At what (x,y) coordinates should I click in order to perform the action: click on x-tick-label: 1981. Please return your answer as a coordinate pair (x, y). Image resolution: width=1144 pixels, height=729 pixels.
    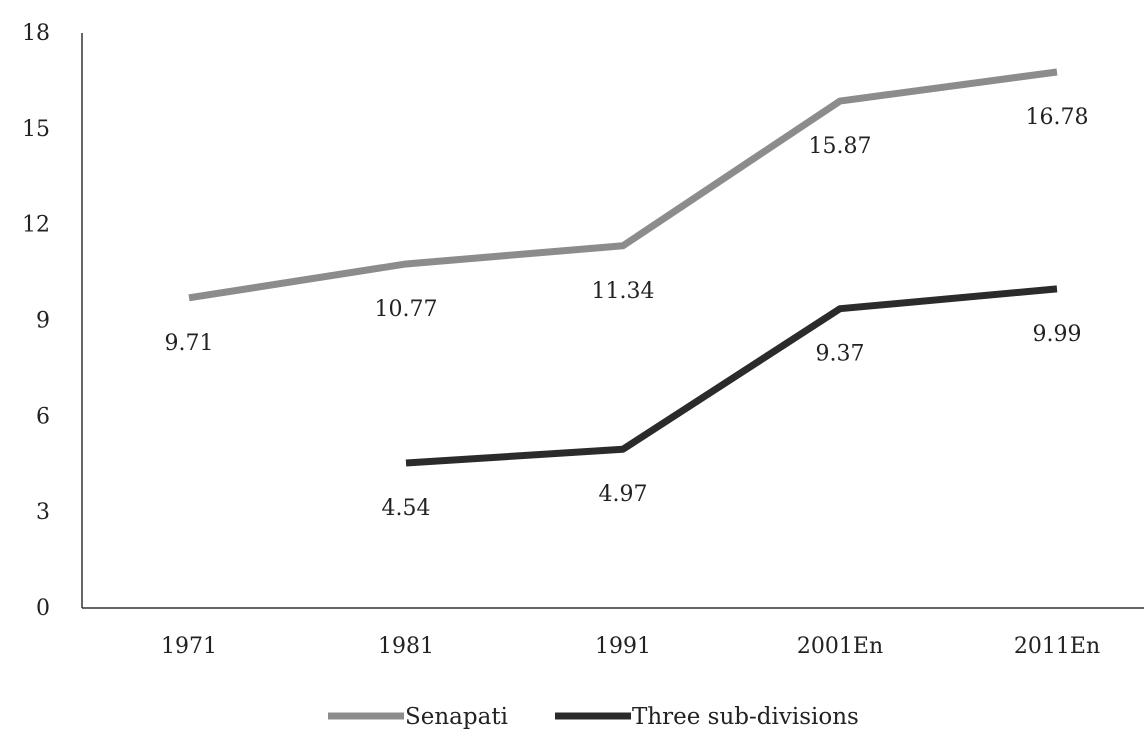
    Looking at the image, I should click on (406, 646).